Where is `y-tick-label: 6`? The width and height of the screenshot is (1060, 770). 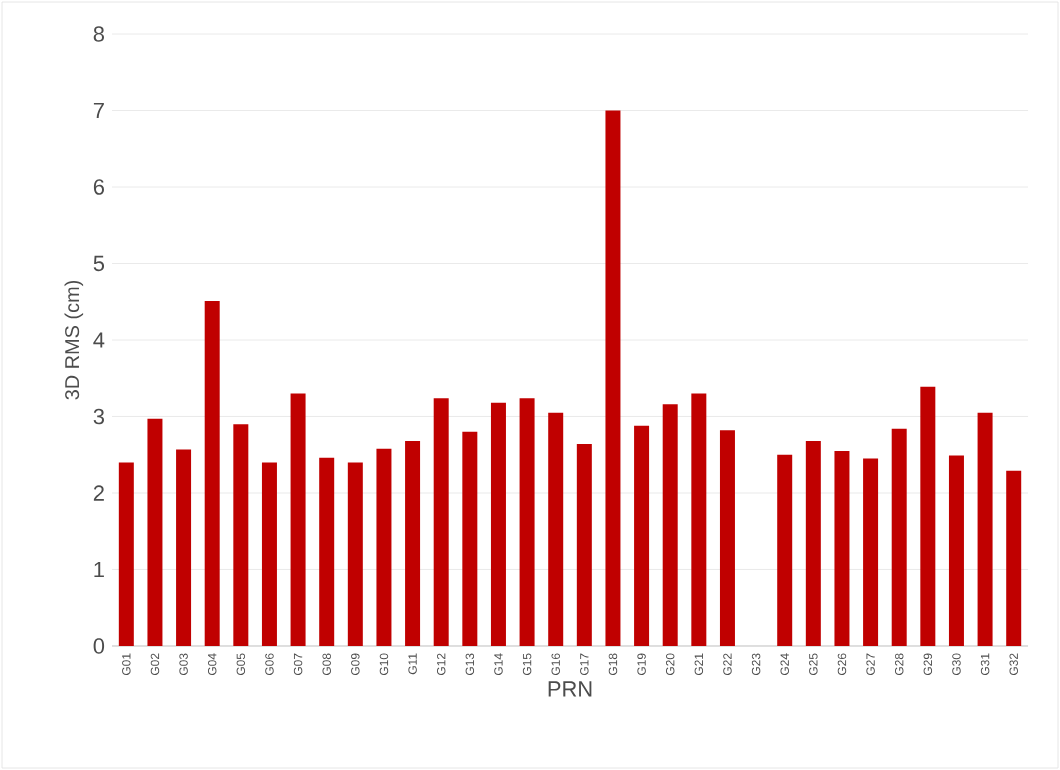
y-tick-label: 6 is located at coordinates (98, 187).